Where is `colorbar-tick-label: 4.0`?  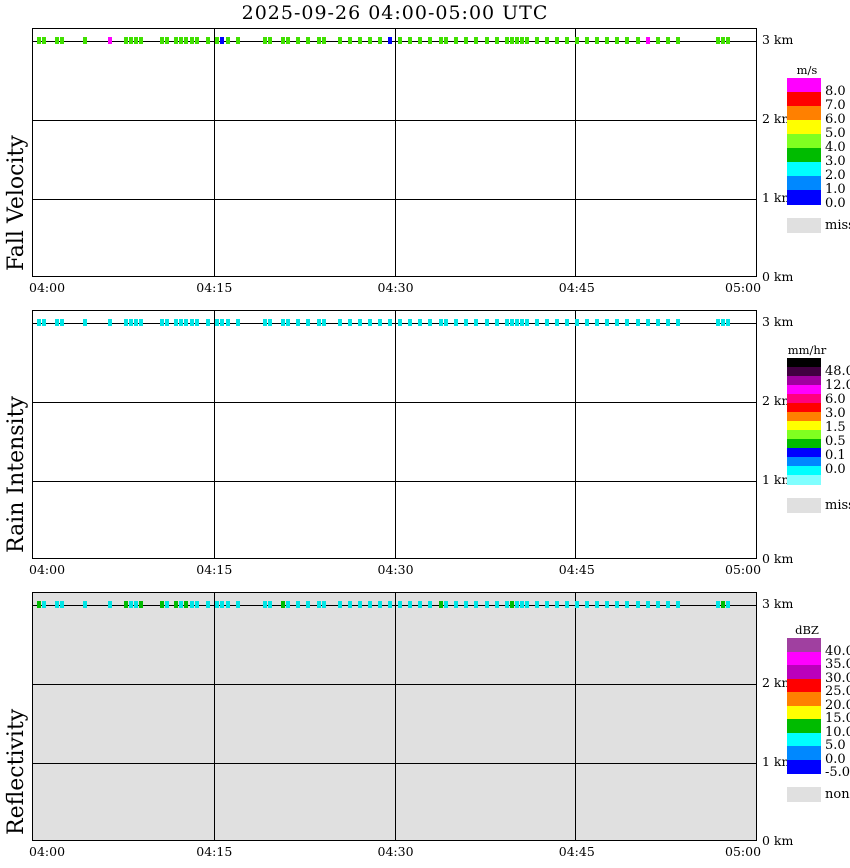 colorbar-tick-label: 4.0 is located at coordinates (835, 147).